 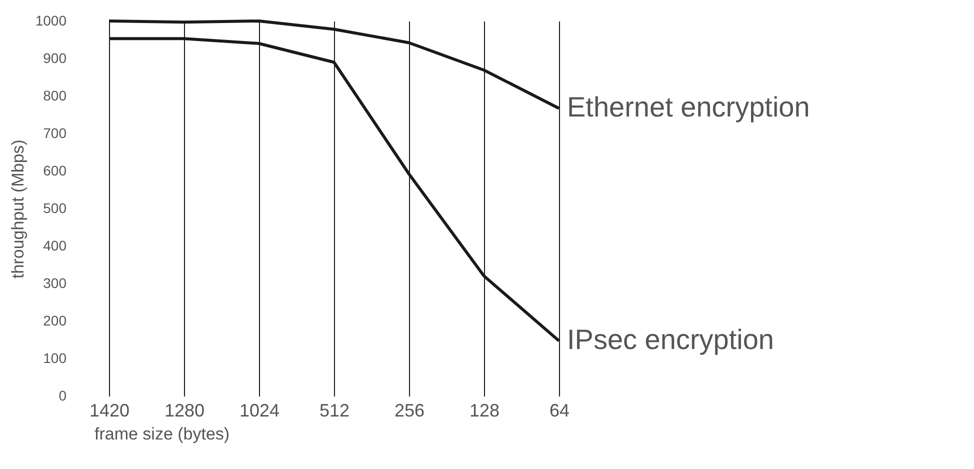 I want to click on series-label: Ethernet encryption, so click(x=688, y=106).